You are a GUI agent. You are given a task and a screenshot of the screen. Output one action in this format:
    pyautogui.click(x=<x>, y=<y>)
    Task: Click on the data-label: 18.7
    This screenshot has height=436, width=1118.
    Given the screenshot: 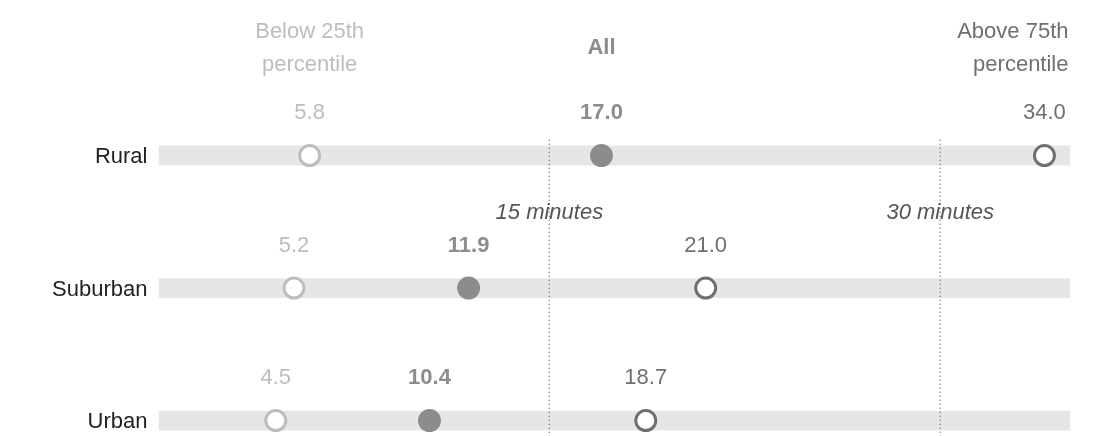 What is the action you would take?
    pyautogui.click(x=646, y=377)
    